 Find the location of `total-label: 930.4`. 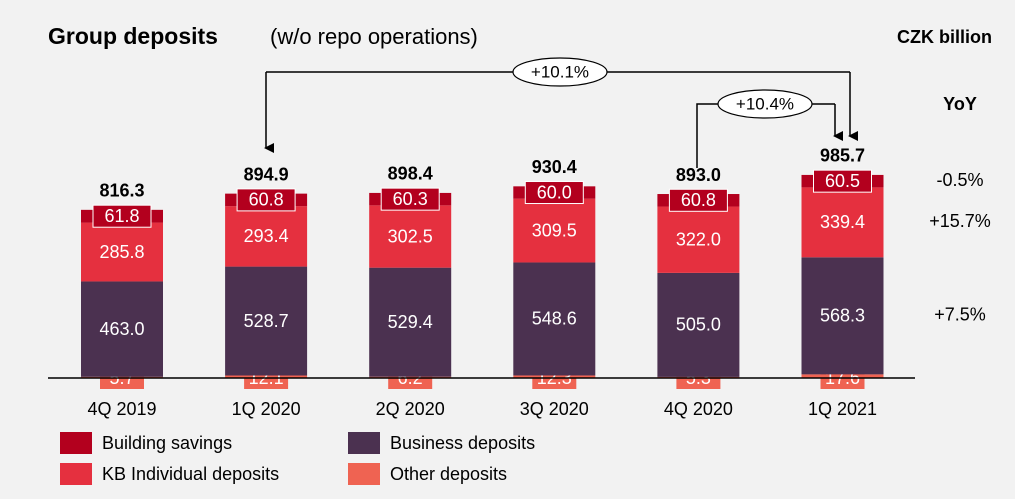

total-label: 930.4 is located at coordinates (554, 167).